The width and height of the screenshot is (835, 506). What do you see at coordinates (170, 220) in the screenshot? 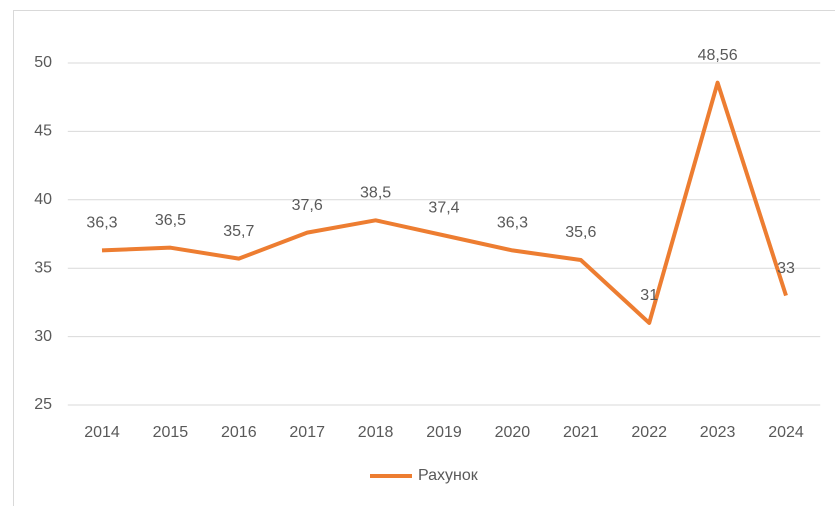
I see `data-label: 36,5` at bounding box center [170, 220].